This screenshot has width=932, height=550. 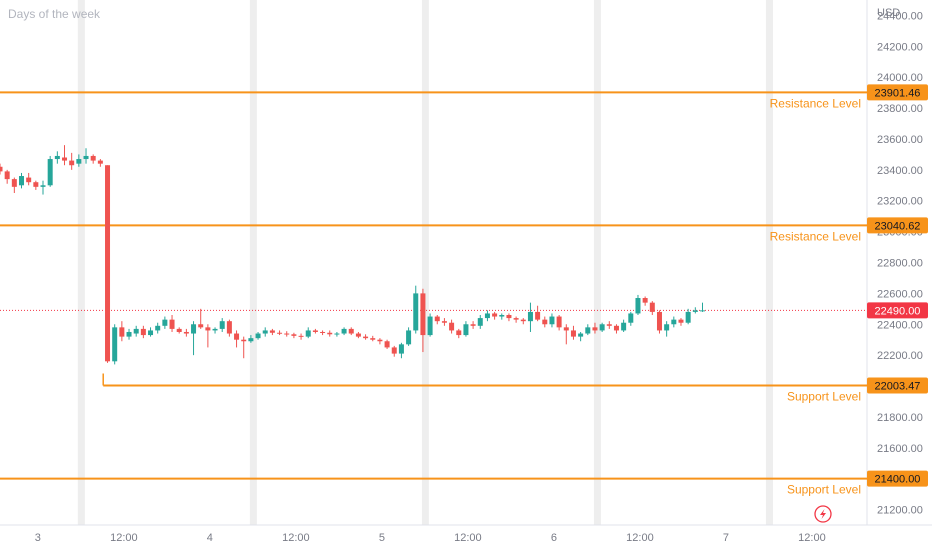 What do you see at coordinates (382, 538) in the screenshot?
I see `time-tick-label: 5` at bounding box center [382, 538].